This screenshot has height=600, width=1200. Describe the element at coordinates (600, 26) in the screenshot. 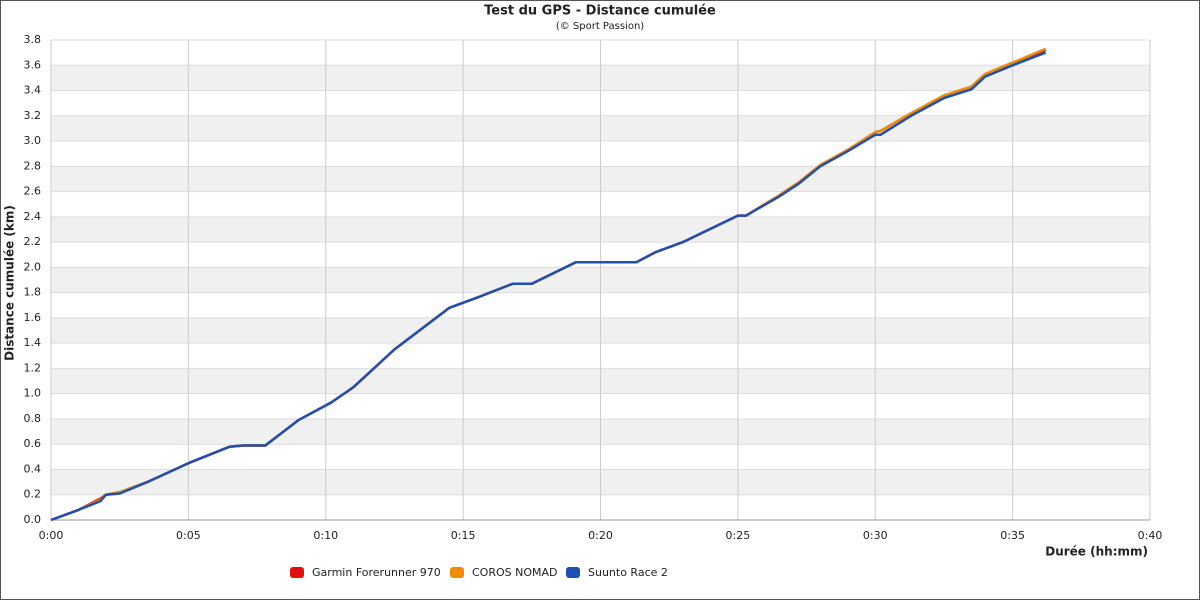

I see `chart-subtitle: (© Sport Passion)` at that location.